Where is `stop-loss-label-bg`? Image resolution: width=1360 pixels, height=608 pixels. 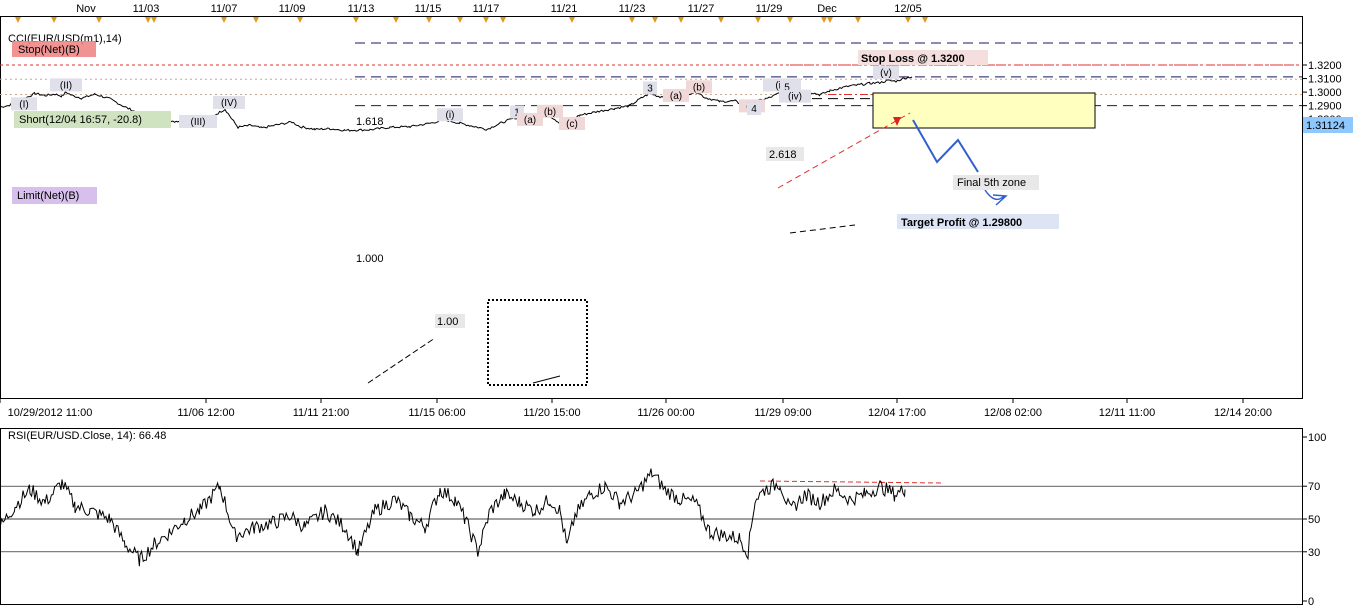
stop-loss-label-bg is located at coordinates (923, 57).